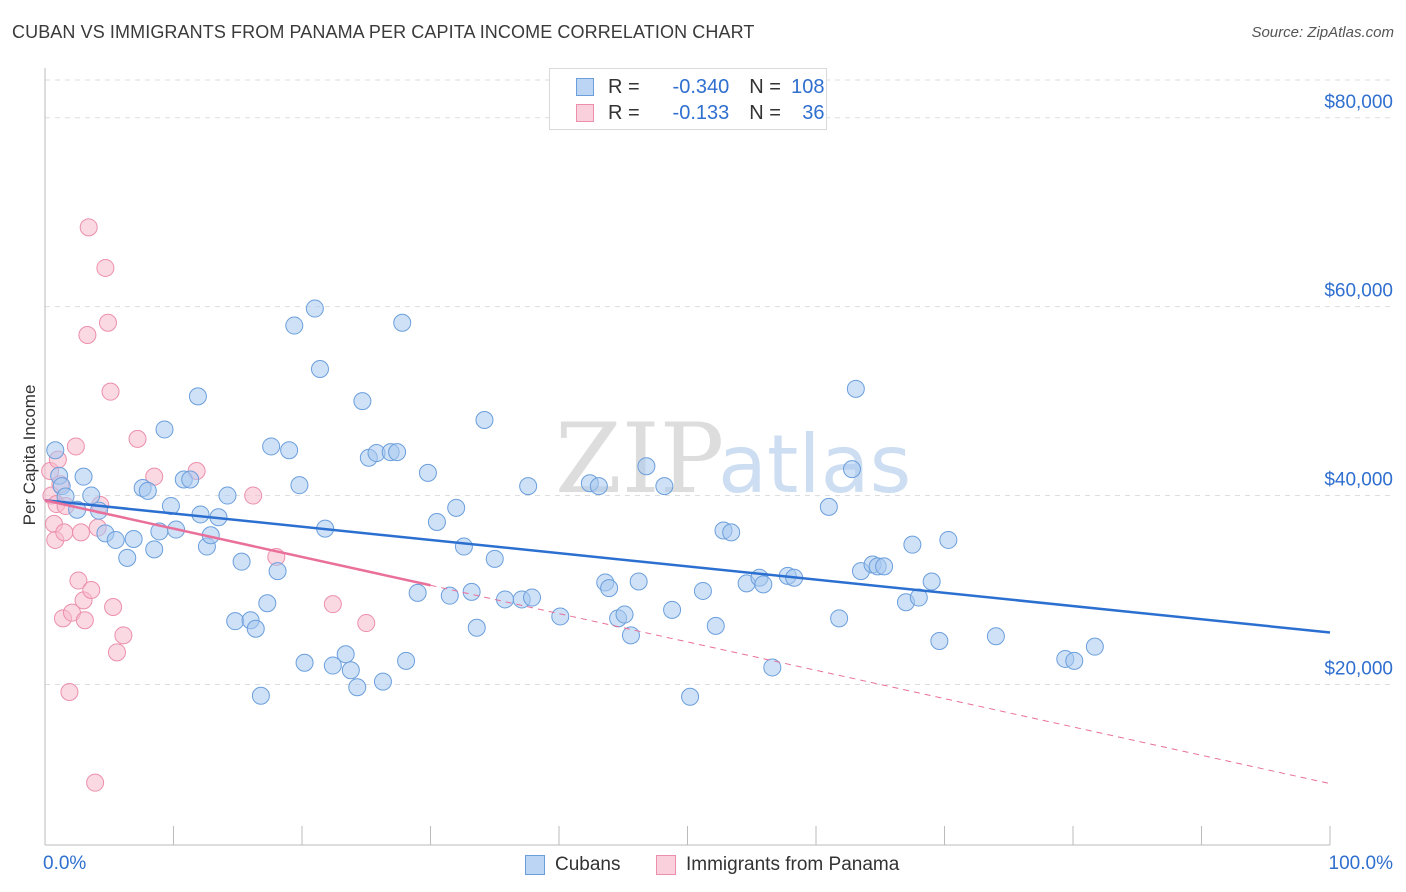 This screenshot has height=892, width=1406. What do you see at coordinates (588, 864) in the screenshot?
I see `bottom-label-cubans: Cubans` at bounding box center [588, 864].